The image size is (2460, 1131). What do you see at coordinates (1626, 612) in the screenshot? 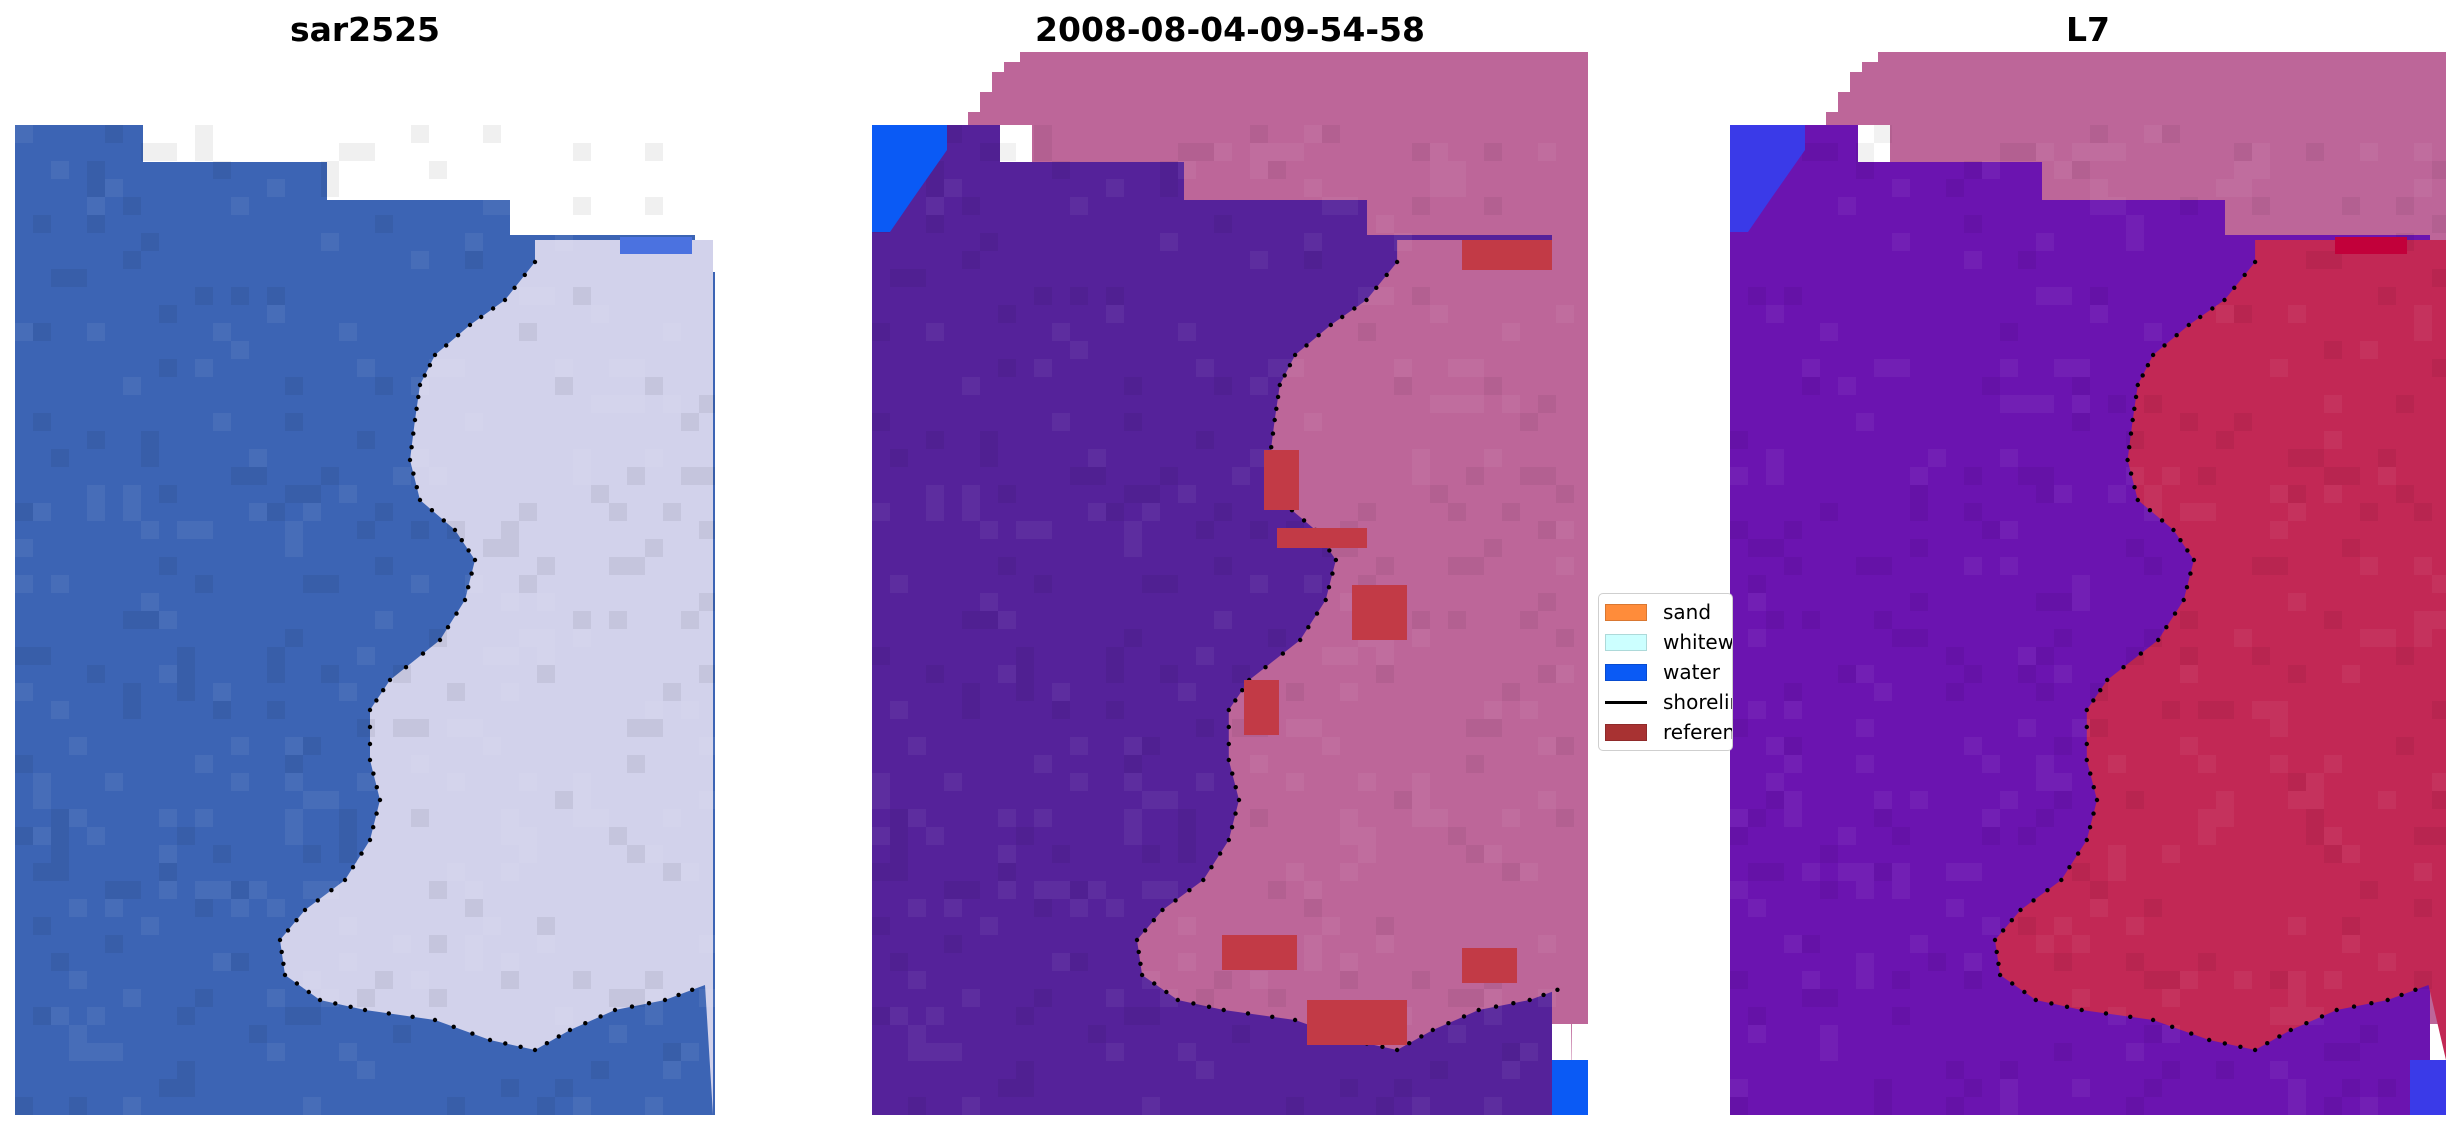
I see `legend-swatch-sand` at bounding box center [1626, 612].